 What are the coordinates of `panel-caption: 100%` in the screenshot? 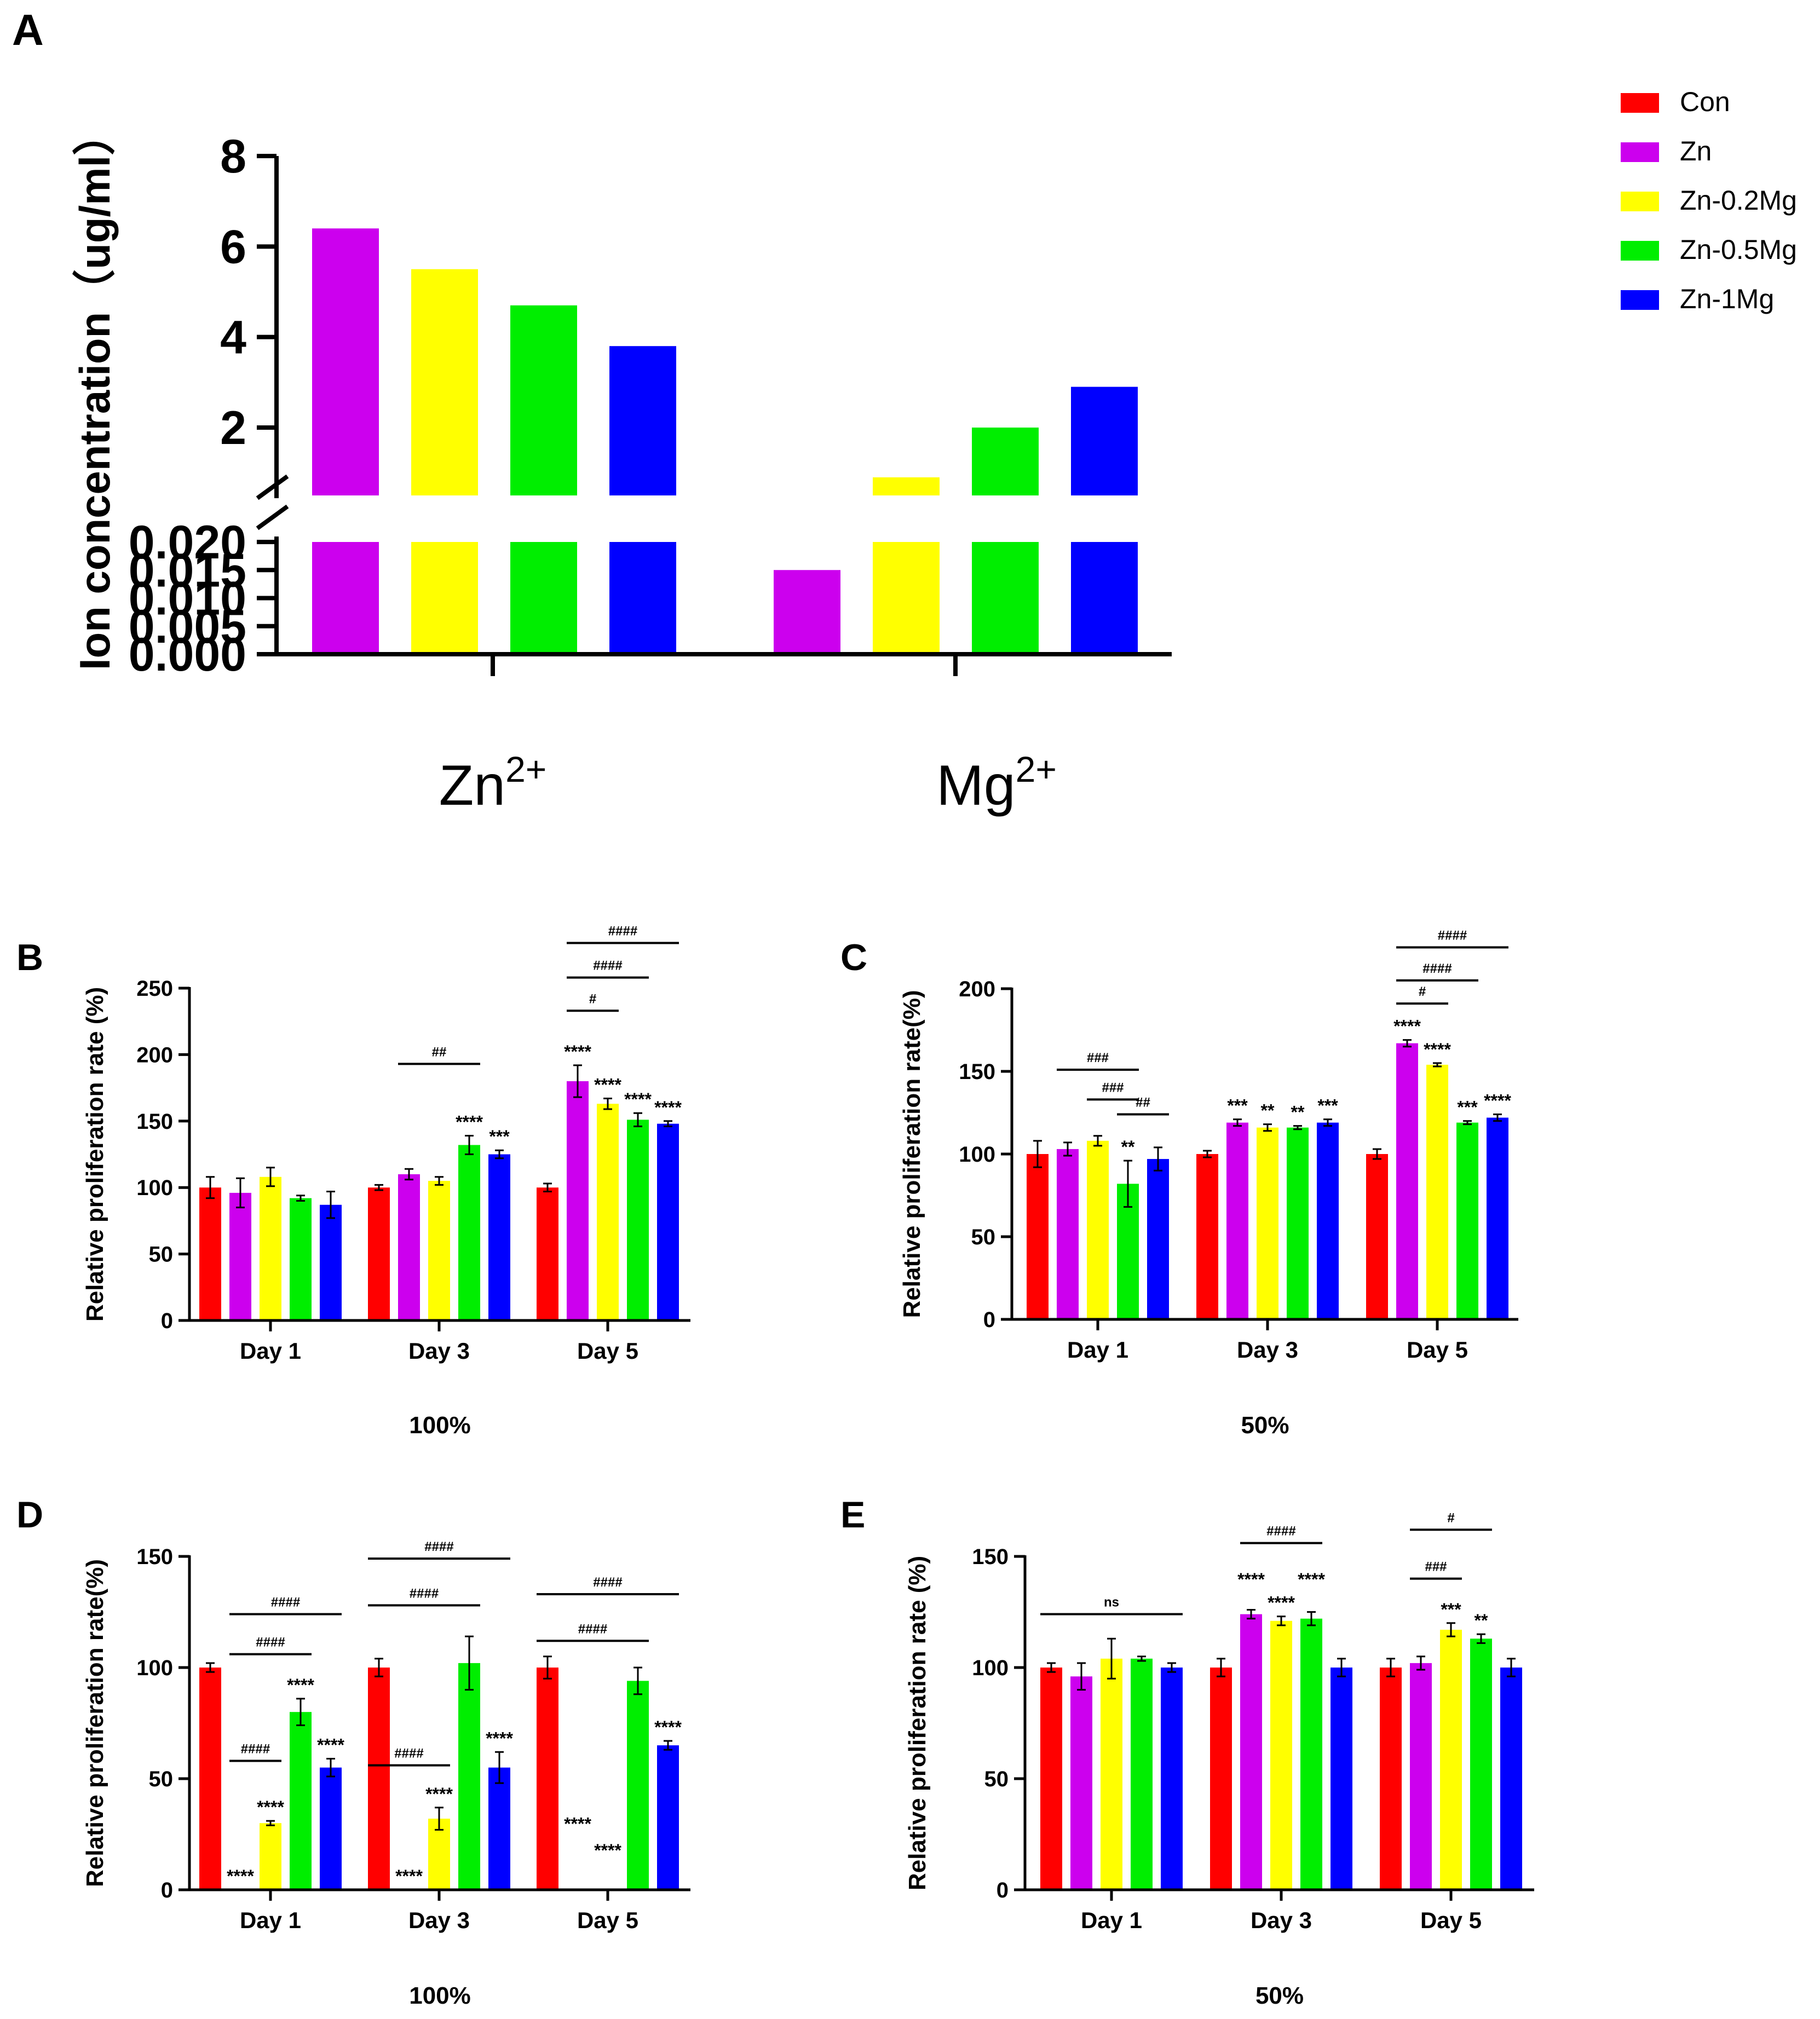 It's located at (440, 1995).